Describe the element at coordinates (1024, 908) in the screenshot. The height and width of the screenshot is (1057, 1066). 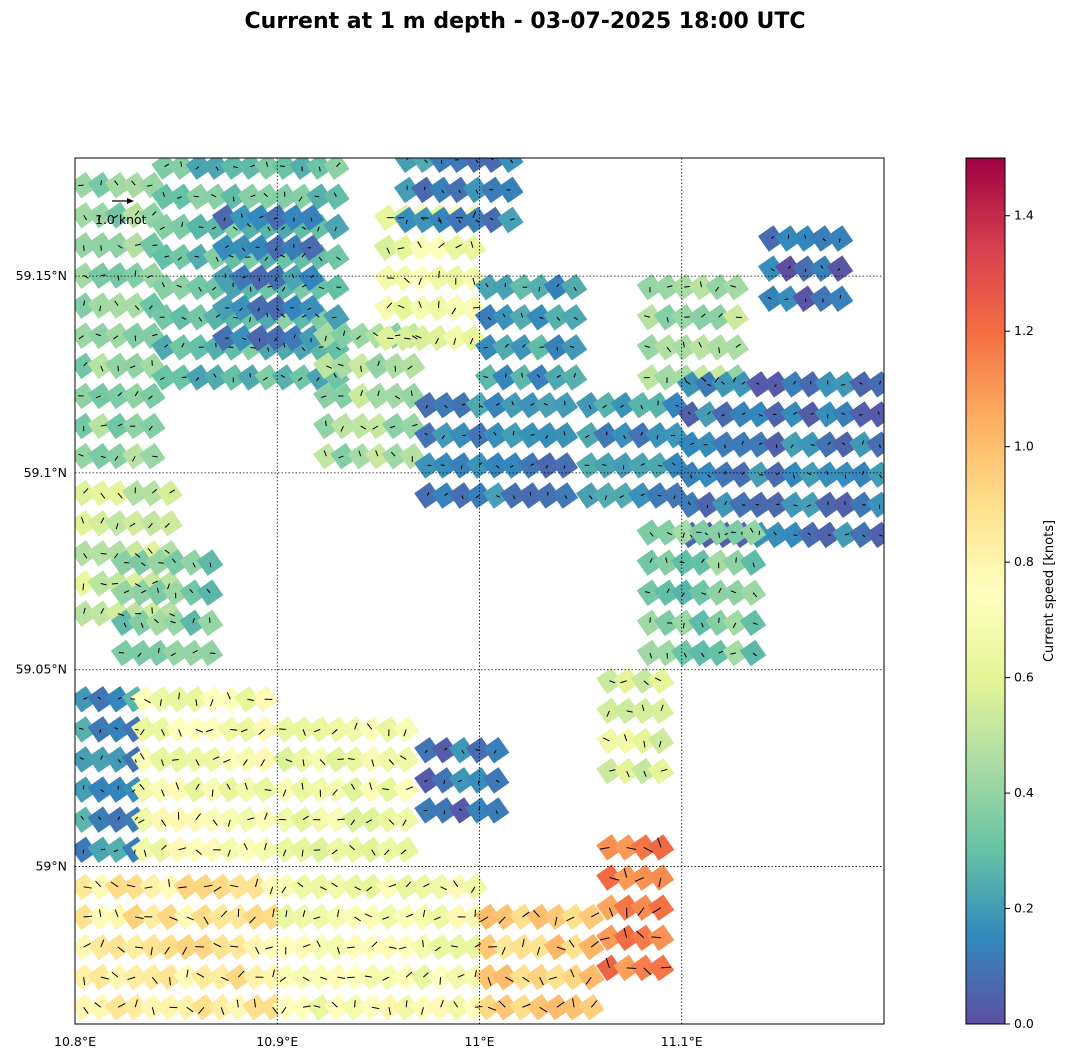
I see `colorbar-tick-label: 0.2` at that location.